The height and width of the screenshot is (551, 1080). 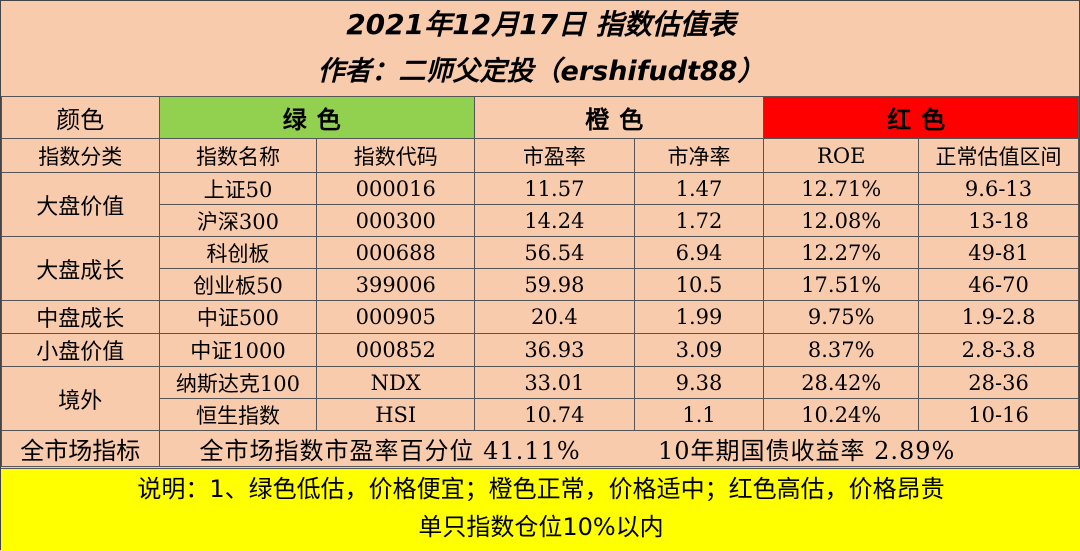 I want to click on pb-value: 9.38, so click(x=699, y=382).